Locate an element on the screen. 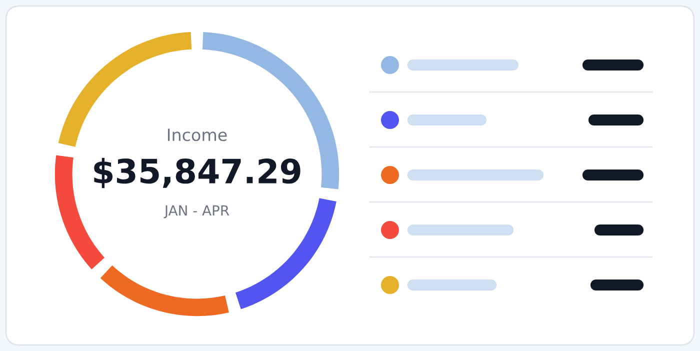 The height and width of the screenshot is (351, 700). text: Income is located at coordinates (197, 135).